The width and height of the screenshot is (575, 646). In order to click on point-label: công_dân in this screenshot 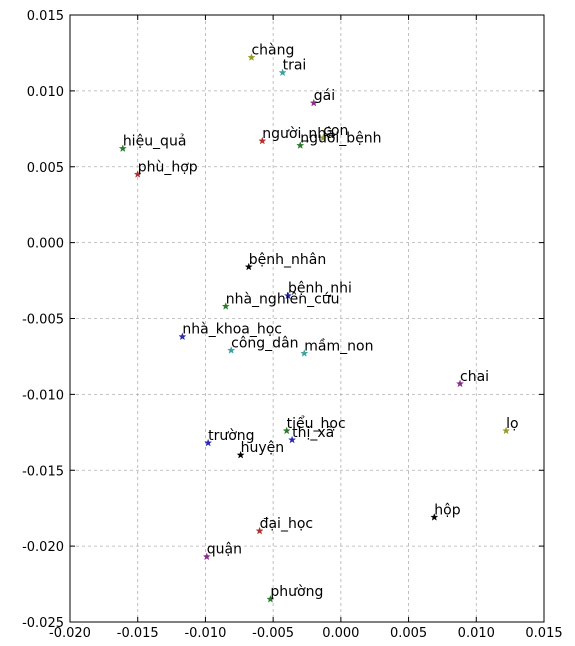, I will do `click(264, 343)`.